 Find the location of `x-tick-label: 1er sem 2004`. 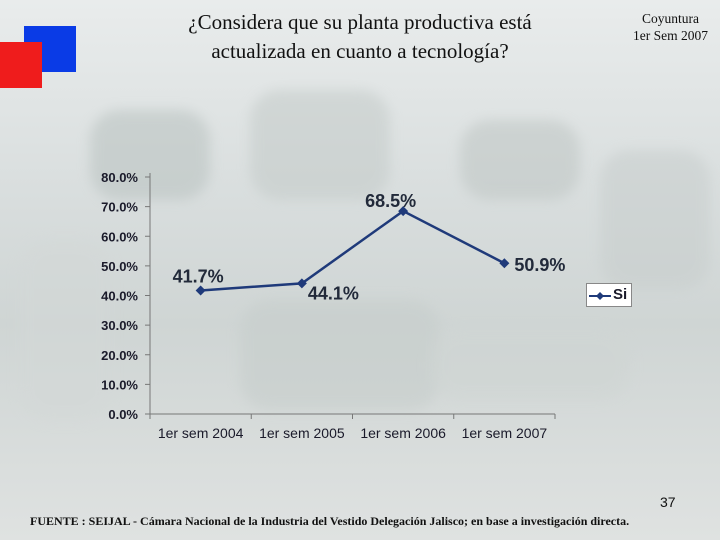

x-tick-label: 1er sem 2004 is located at coordinates (201, 433).